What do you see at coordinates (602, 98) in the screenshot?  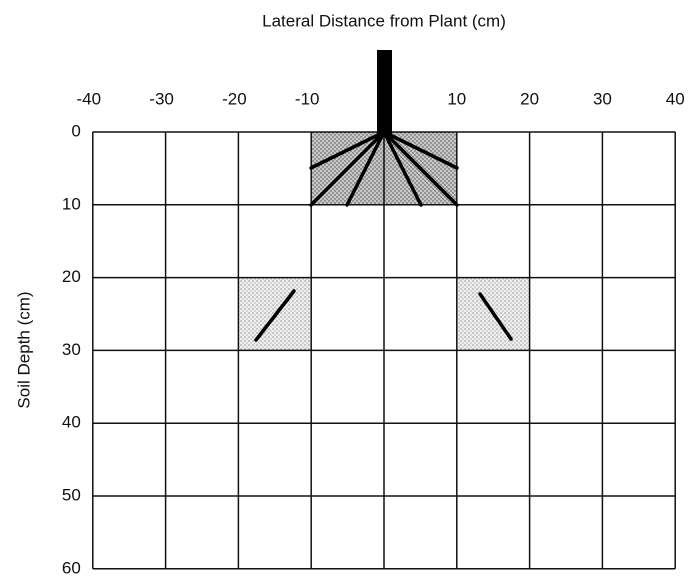 I see `x-tick-label: 30` at bounding box center [602, 98].